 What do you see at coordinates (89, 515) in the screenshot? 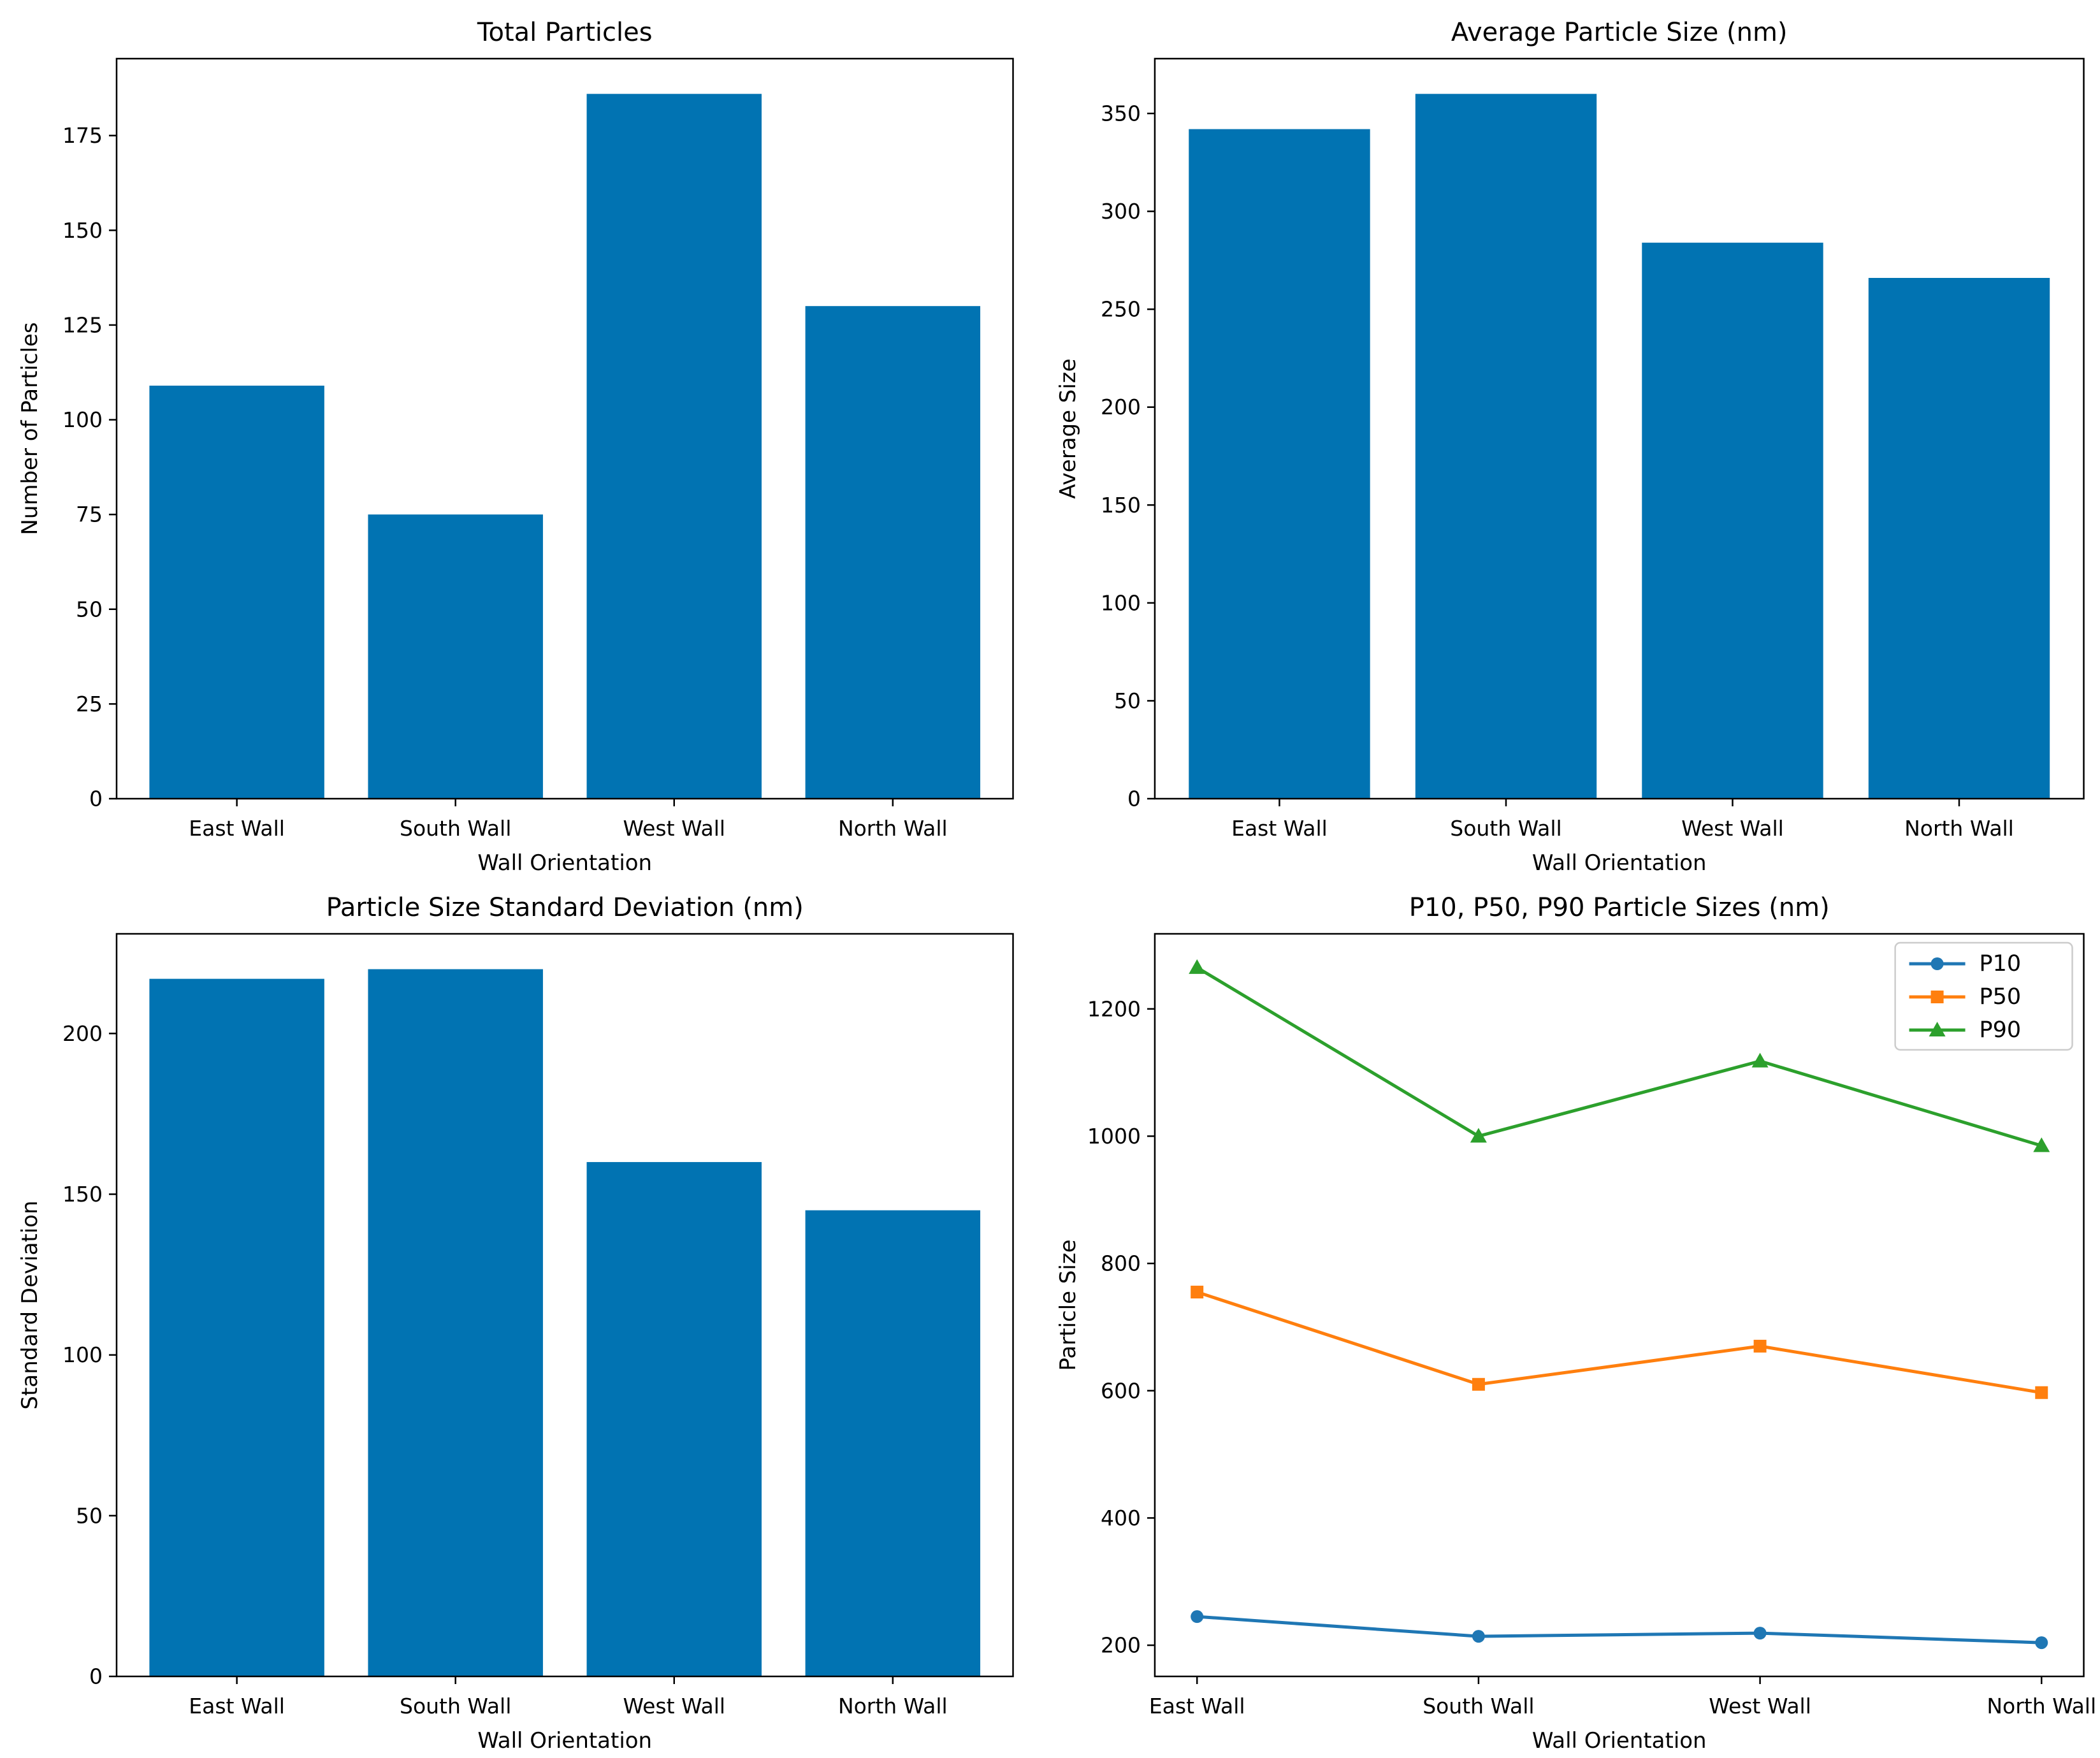
I see `y-tick-label: 75` at bounding box center [89, 515].